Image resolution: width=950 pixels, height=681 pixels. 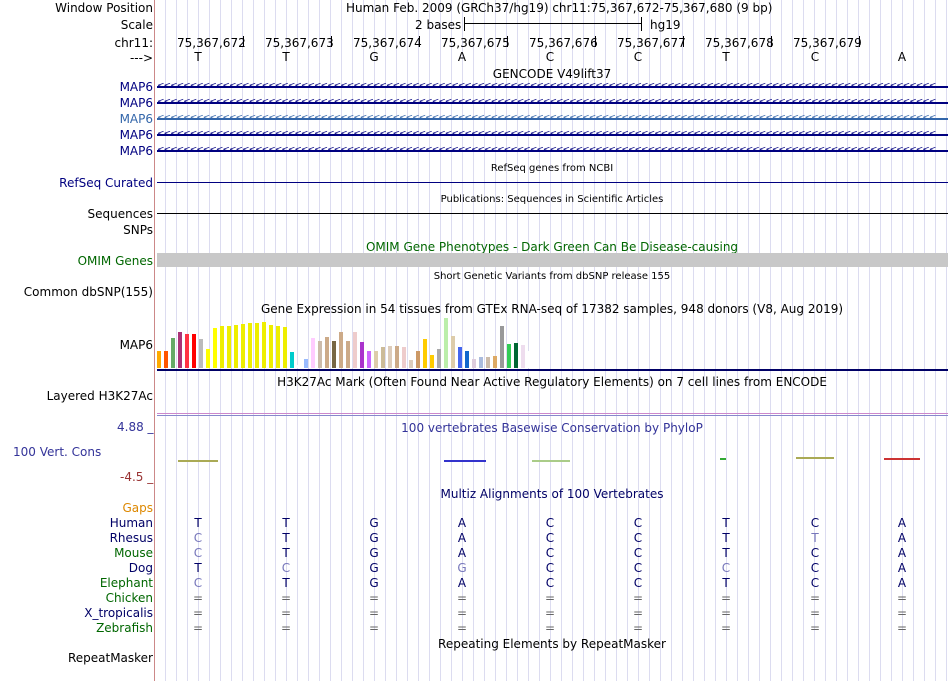 I want to click on snps-label: SNPs, so click(x=138, y=230).